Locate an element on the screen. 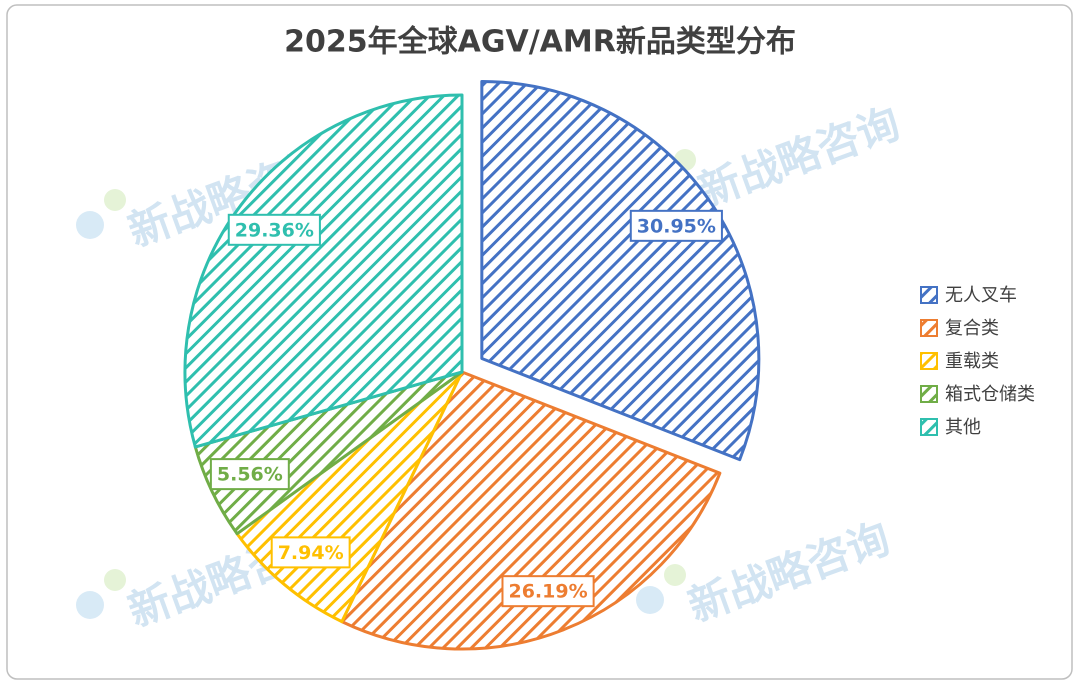 The image size is (1080, 685). data-label-group: 26.19% is located at coordinates (548, 591).